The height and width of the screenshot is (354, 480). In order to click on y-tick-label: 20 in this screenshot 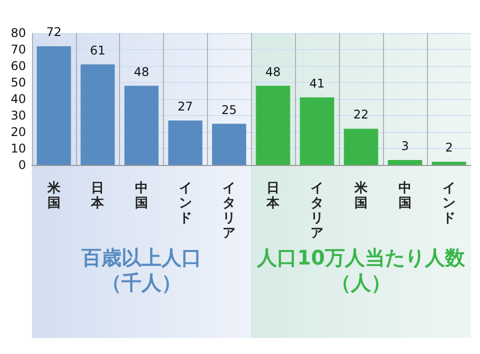, I will do `click(18, 132)`.